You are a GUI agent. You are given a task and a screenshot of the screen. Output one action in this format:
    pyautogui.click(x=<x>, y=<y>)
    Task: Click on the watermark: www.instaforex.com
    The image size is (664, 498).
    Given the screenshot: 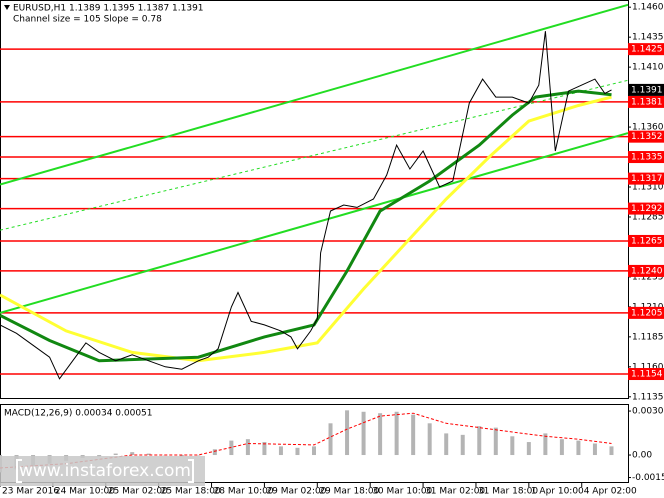 What is the action you would take?
    pyautogui.click(x=102, y=471)
    